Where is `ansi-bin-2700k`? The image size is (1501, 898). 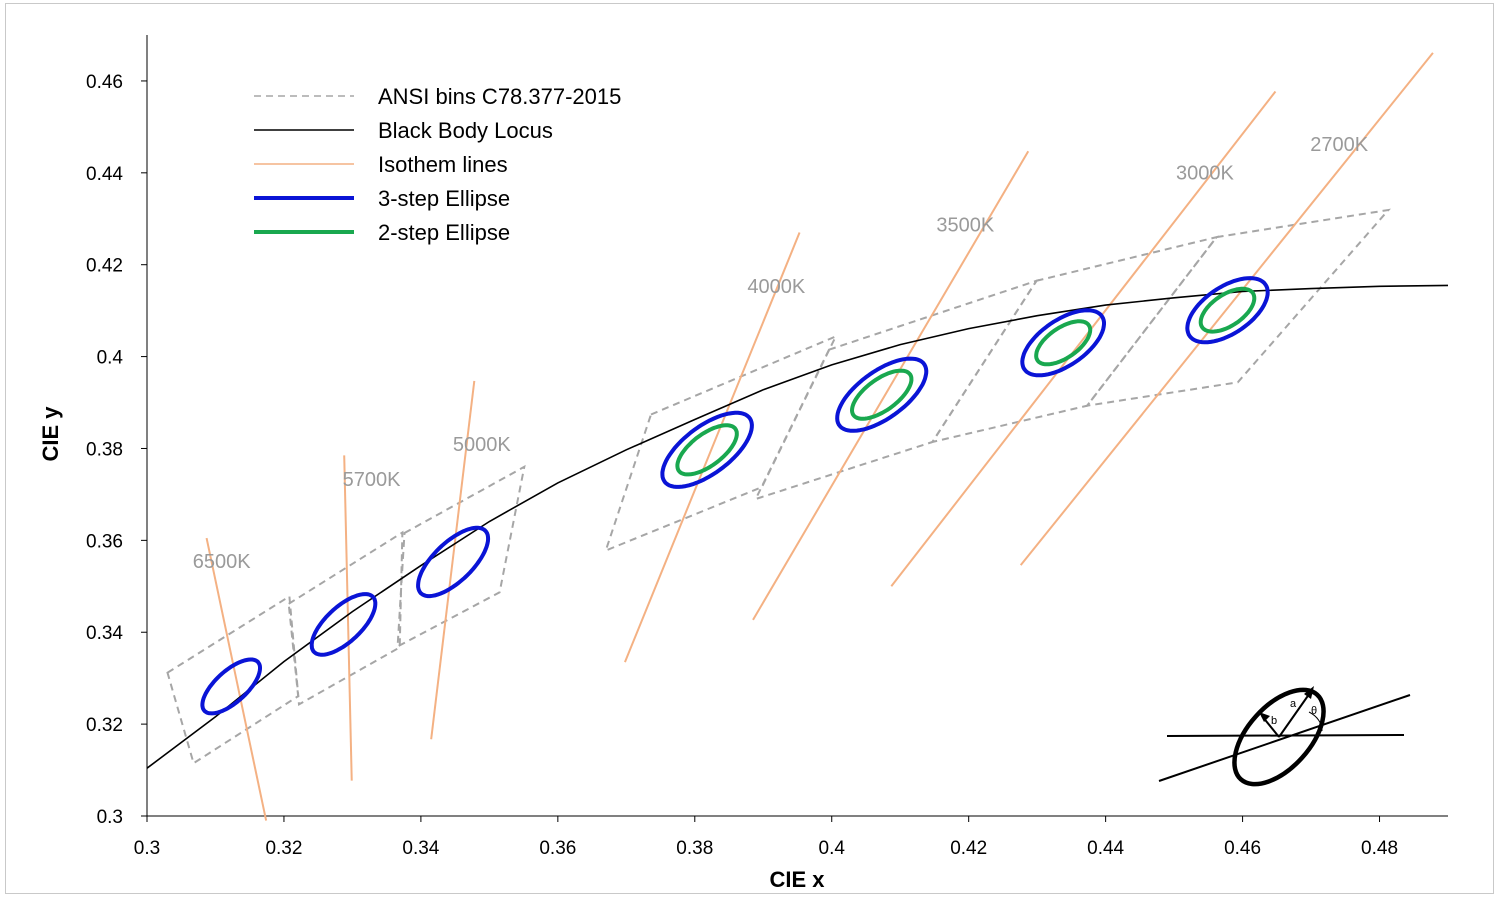 ansi-bin-2700k is located at coordinates (1237, 308).